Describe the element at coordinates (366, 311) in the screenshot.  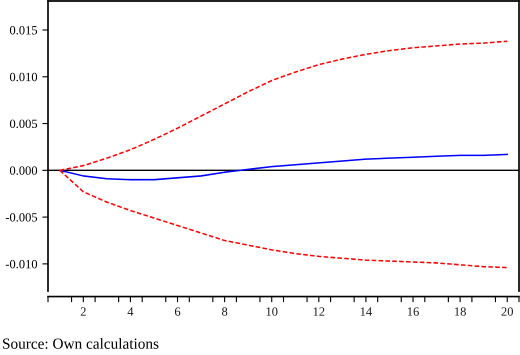
I see `x-tick-label: 14` at that location.